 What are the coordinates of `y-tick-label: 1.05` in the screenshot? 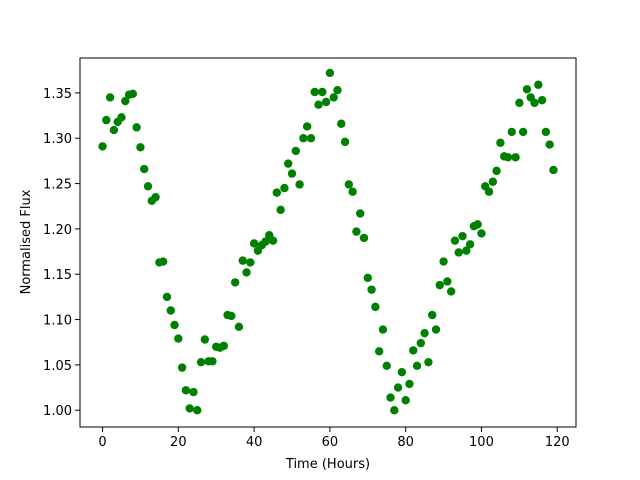 It's located at (57, 366).